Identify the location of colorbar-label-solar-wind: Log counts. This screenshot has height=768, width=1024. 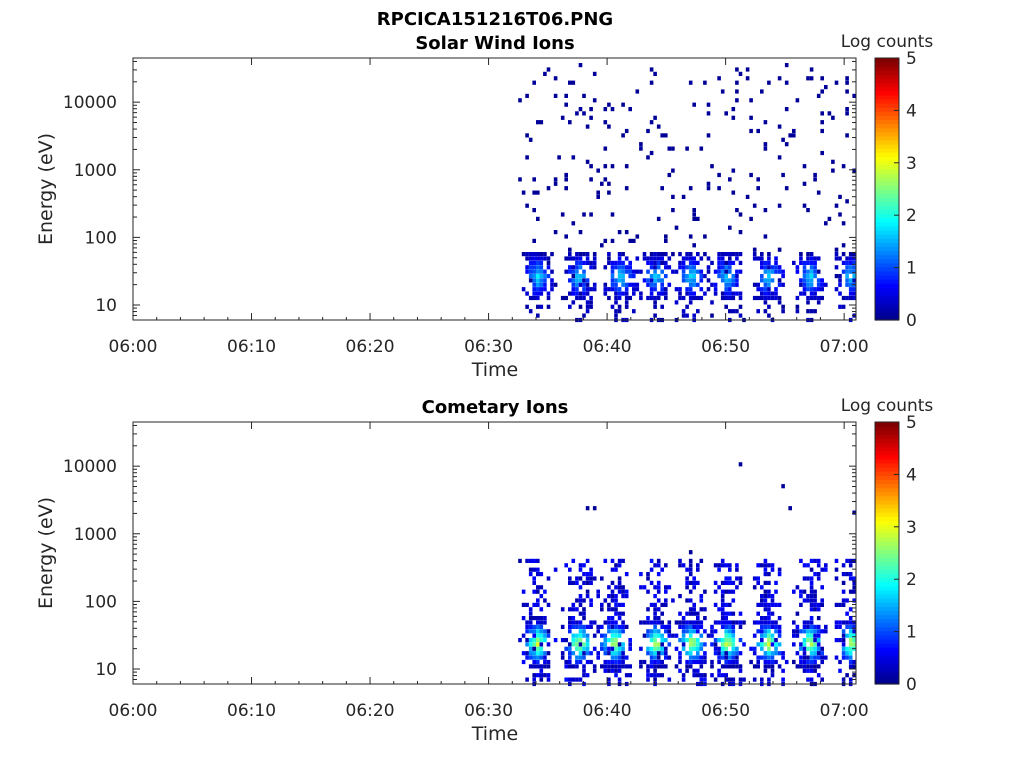
(887, 42).